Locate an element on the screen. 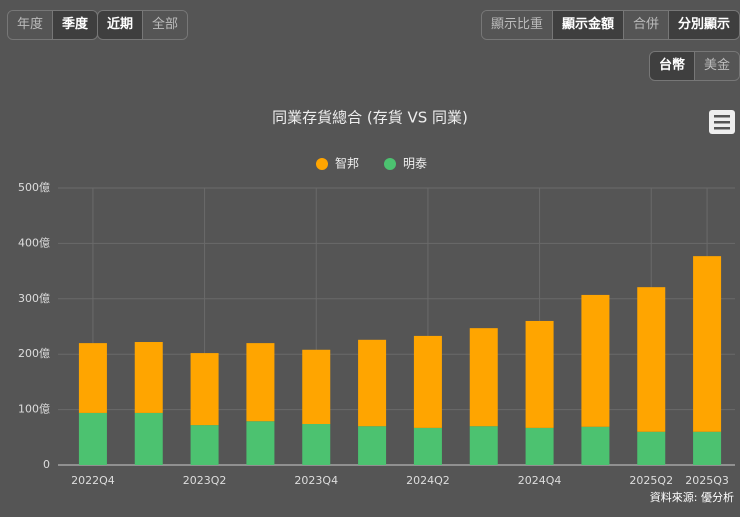 The height and width of the screenshot is (517, 740). display-toggle: 顯示比重 顯示金額 合併 分別顯示 is located at coordinates (610, 25).